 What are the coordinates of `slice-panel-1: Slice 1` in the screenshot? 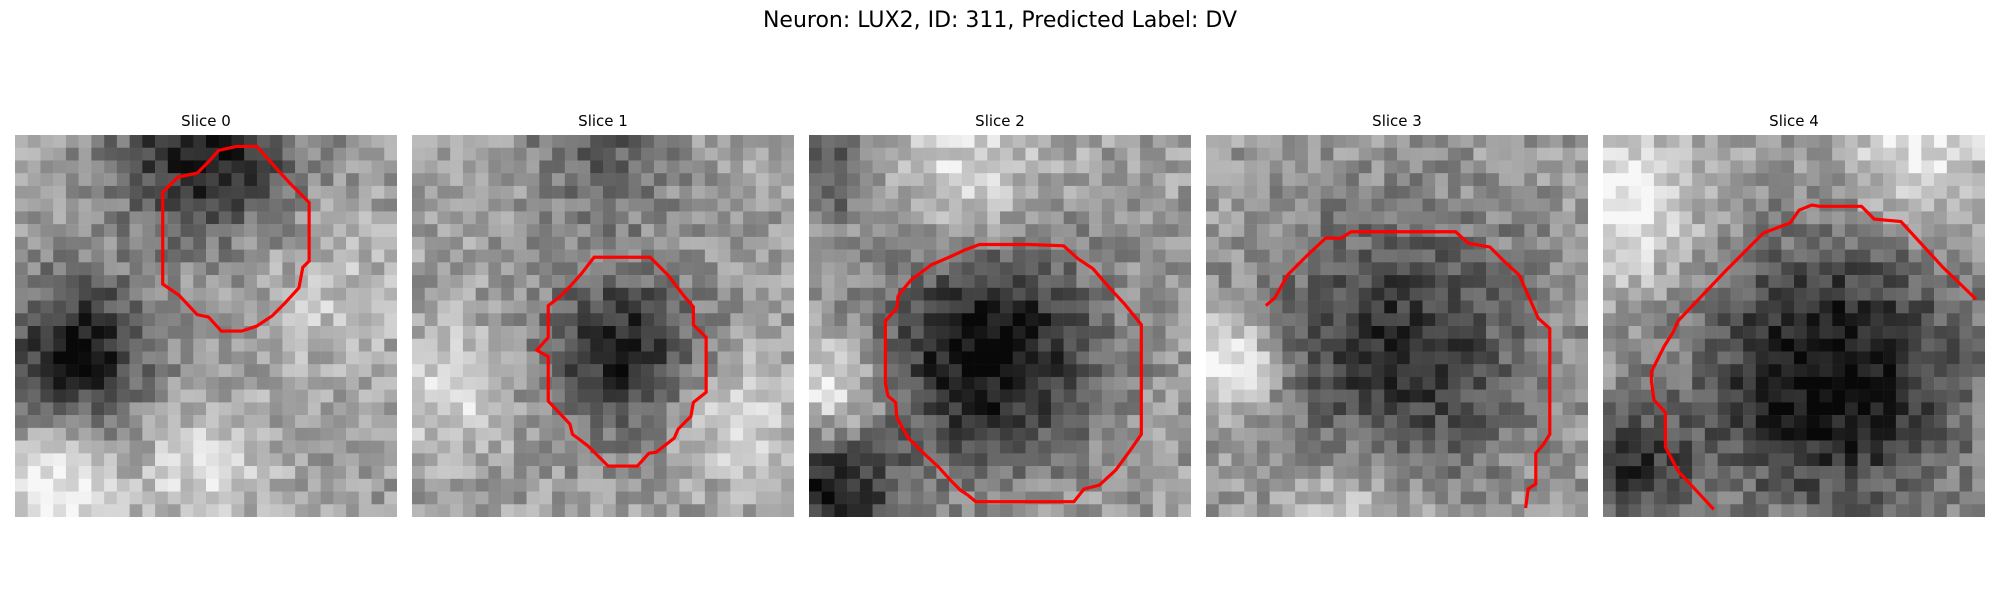 It's located at (603, 313).